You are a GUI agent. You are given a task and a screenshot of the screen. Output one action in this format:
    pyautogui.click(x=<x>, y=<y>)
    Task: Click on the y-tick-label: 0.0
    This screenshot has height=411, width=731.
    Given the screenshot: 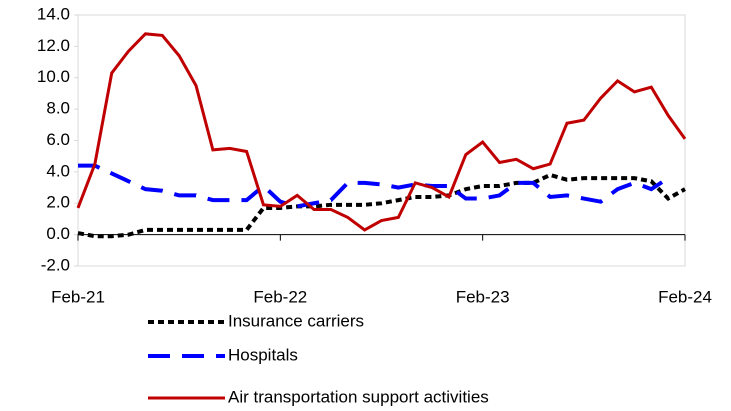 What is the action you would take?
    pyautogui.click(x=58, y=233)
    